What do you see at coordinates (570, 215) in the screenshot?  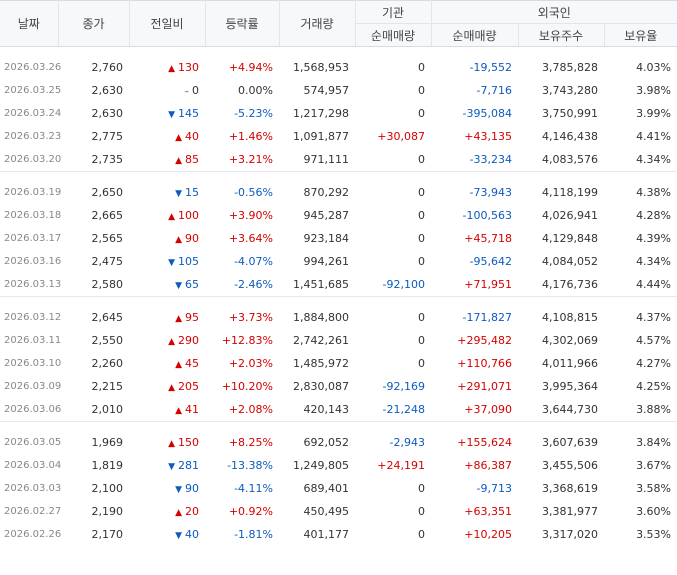 I see `holdings-cell: 4,026,941` at bounding box center [570, 215].